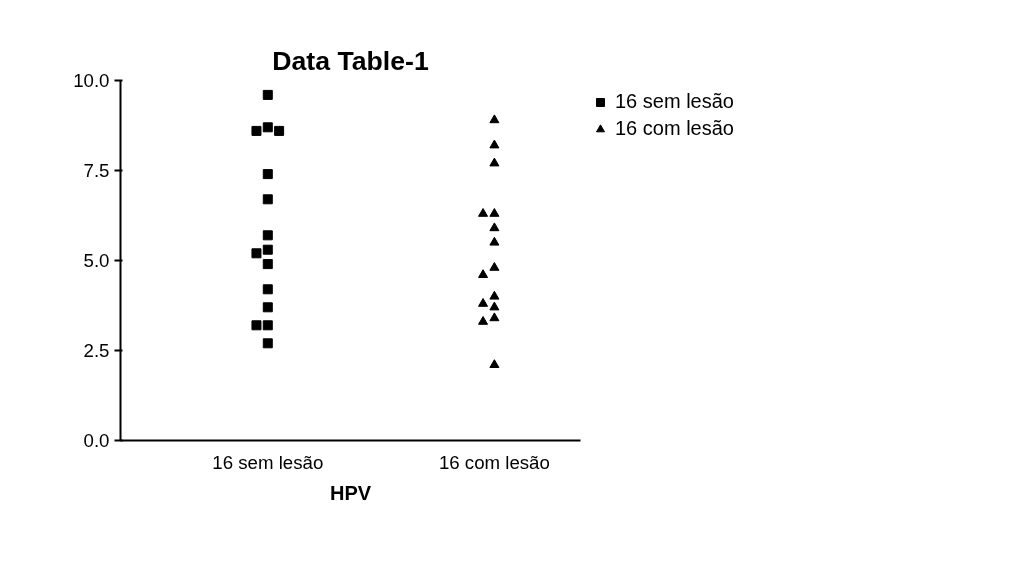 The height and width of the screenshot is (575, 1025). Describe the element at coordinates (96, 260) in the screenshot. I see `y-tick-label: 5.0` at that location.